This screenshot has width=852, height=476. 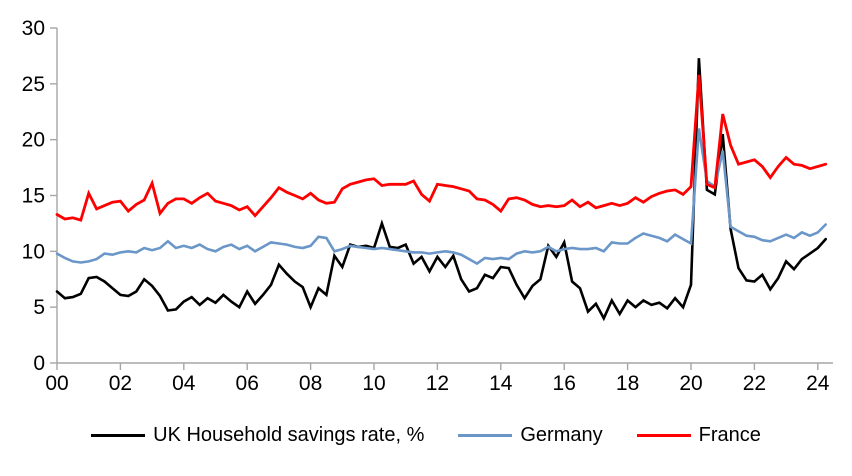 What do you see at coordinates (729, 435) in the screenshot?
I see `legend-label-france: France` at bounding box center [729, 435].